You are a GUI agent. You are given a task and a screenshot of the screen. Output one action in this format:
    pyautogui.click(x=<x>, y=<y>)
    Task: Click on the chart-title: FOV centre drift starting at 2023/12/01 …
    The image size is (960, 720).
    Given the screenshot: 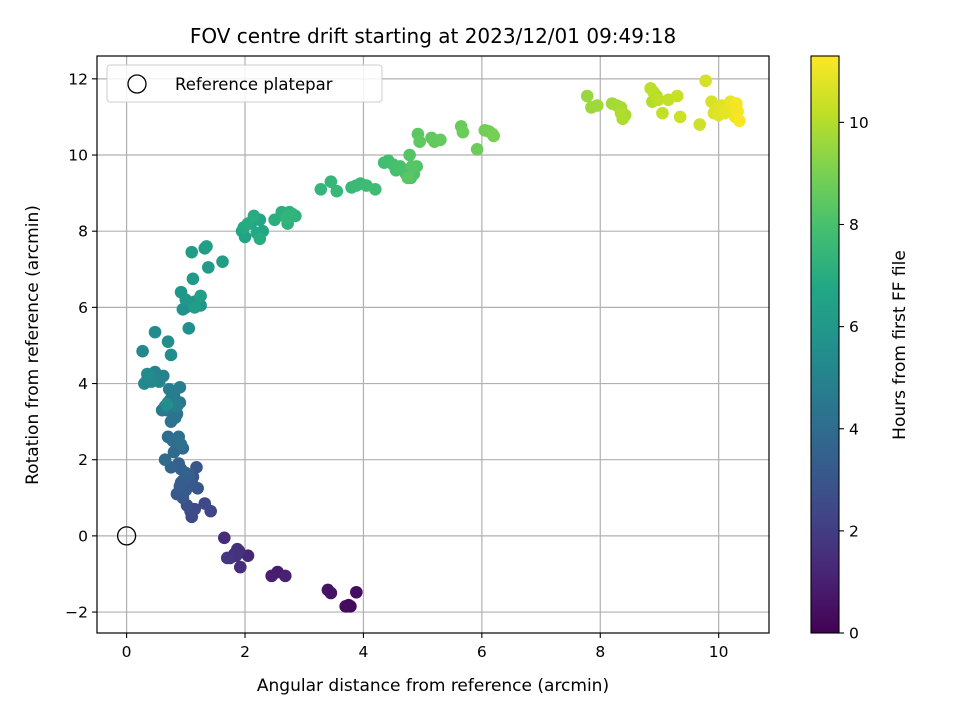 What is the action you would take?
    pyautogui.click(x=433, y=36)
    